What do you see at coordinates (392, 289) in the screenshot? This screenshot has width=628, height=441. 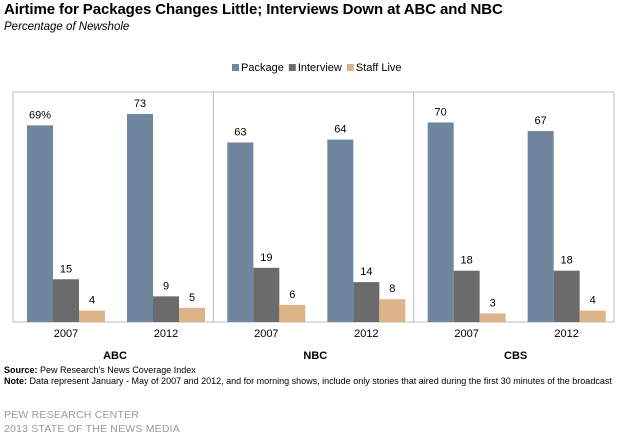 I see `data-label: 8` at bounding box center [392, 289].